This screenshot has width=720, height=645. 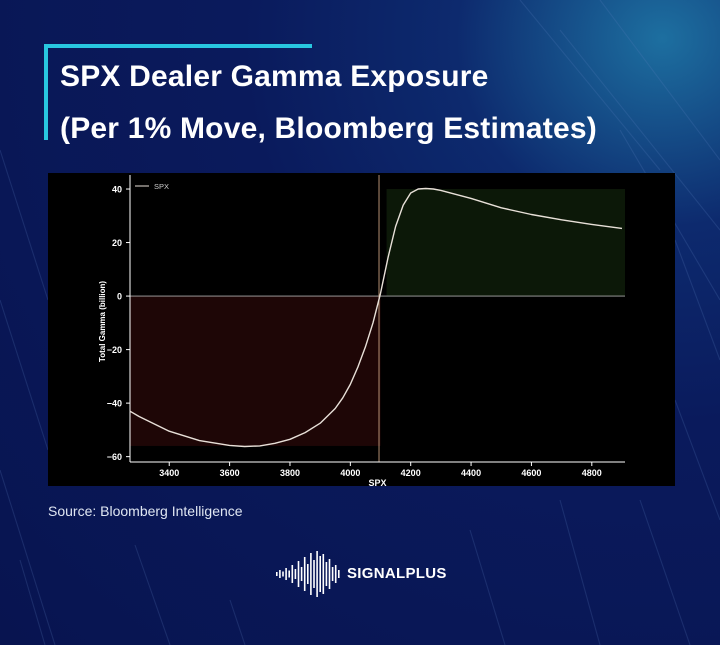 I want to click on x-axis-label: SPX, so click(x=377, y=482).